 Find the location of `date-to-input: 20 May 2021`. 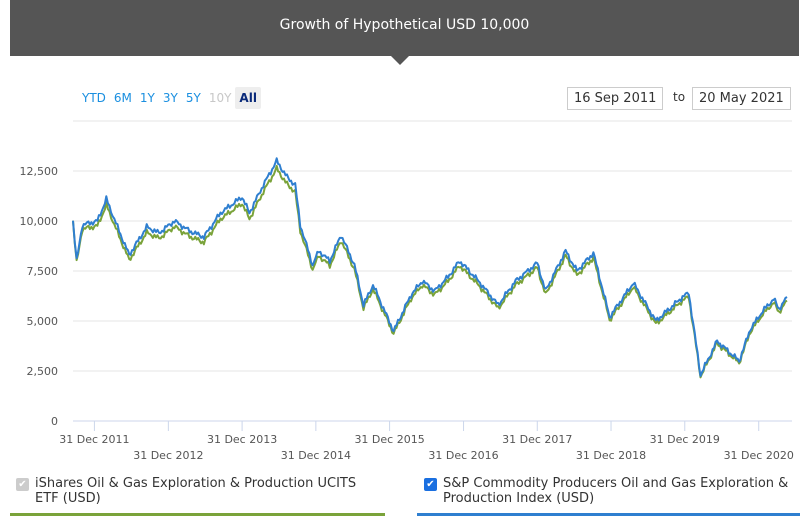

date-to-input: 20 May 2021 is located at coordinates (741, 98).